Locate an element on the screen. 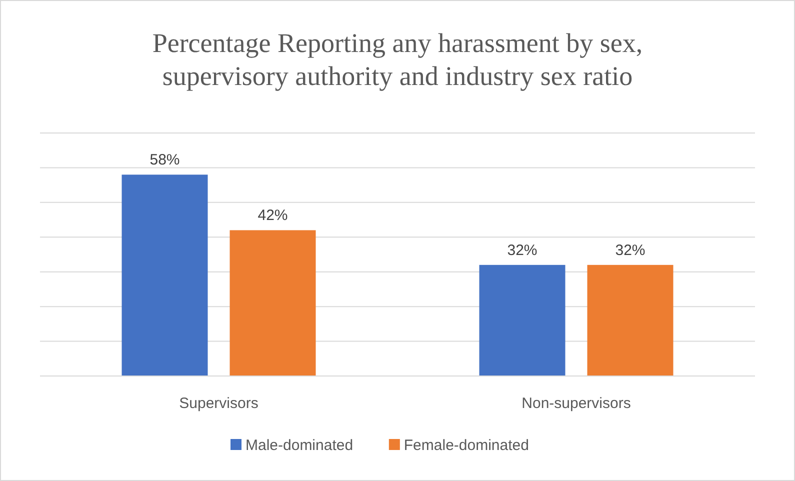 This screenshot has height=481, width=795. x-tick-label: Non-supervisors is located at coordinates (576, 403).